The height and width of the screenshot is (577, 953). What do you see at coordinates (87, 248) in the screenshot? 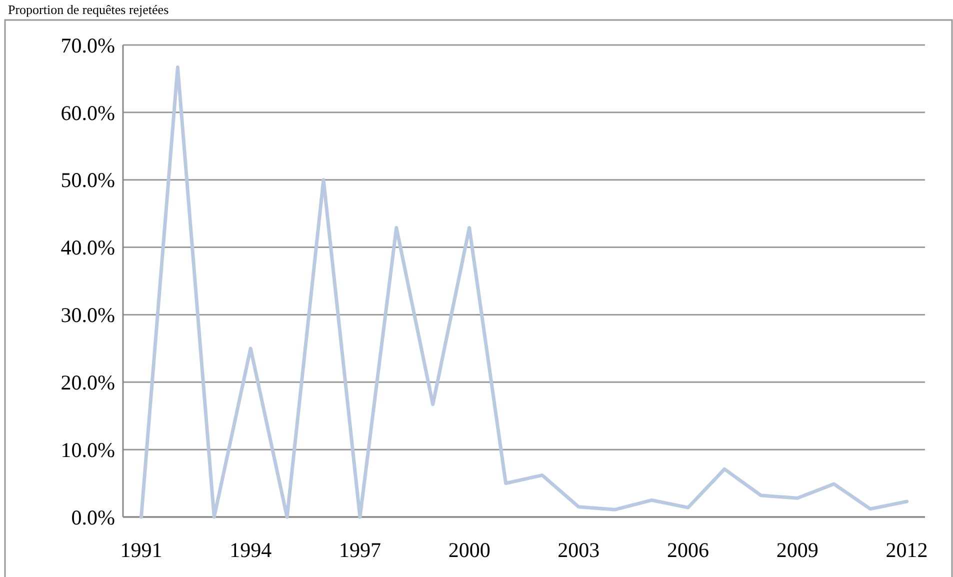
I see `y-tick-label: 40.0%` at bounding box center [87, 248].